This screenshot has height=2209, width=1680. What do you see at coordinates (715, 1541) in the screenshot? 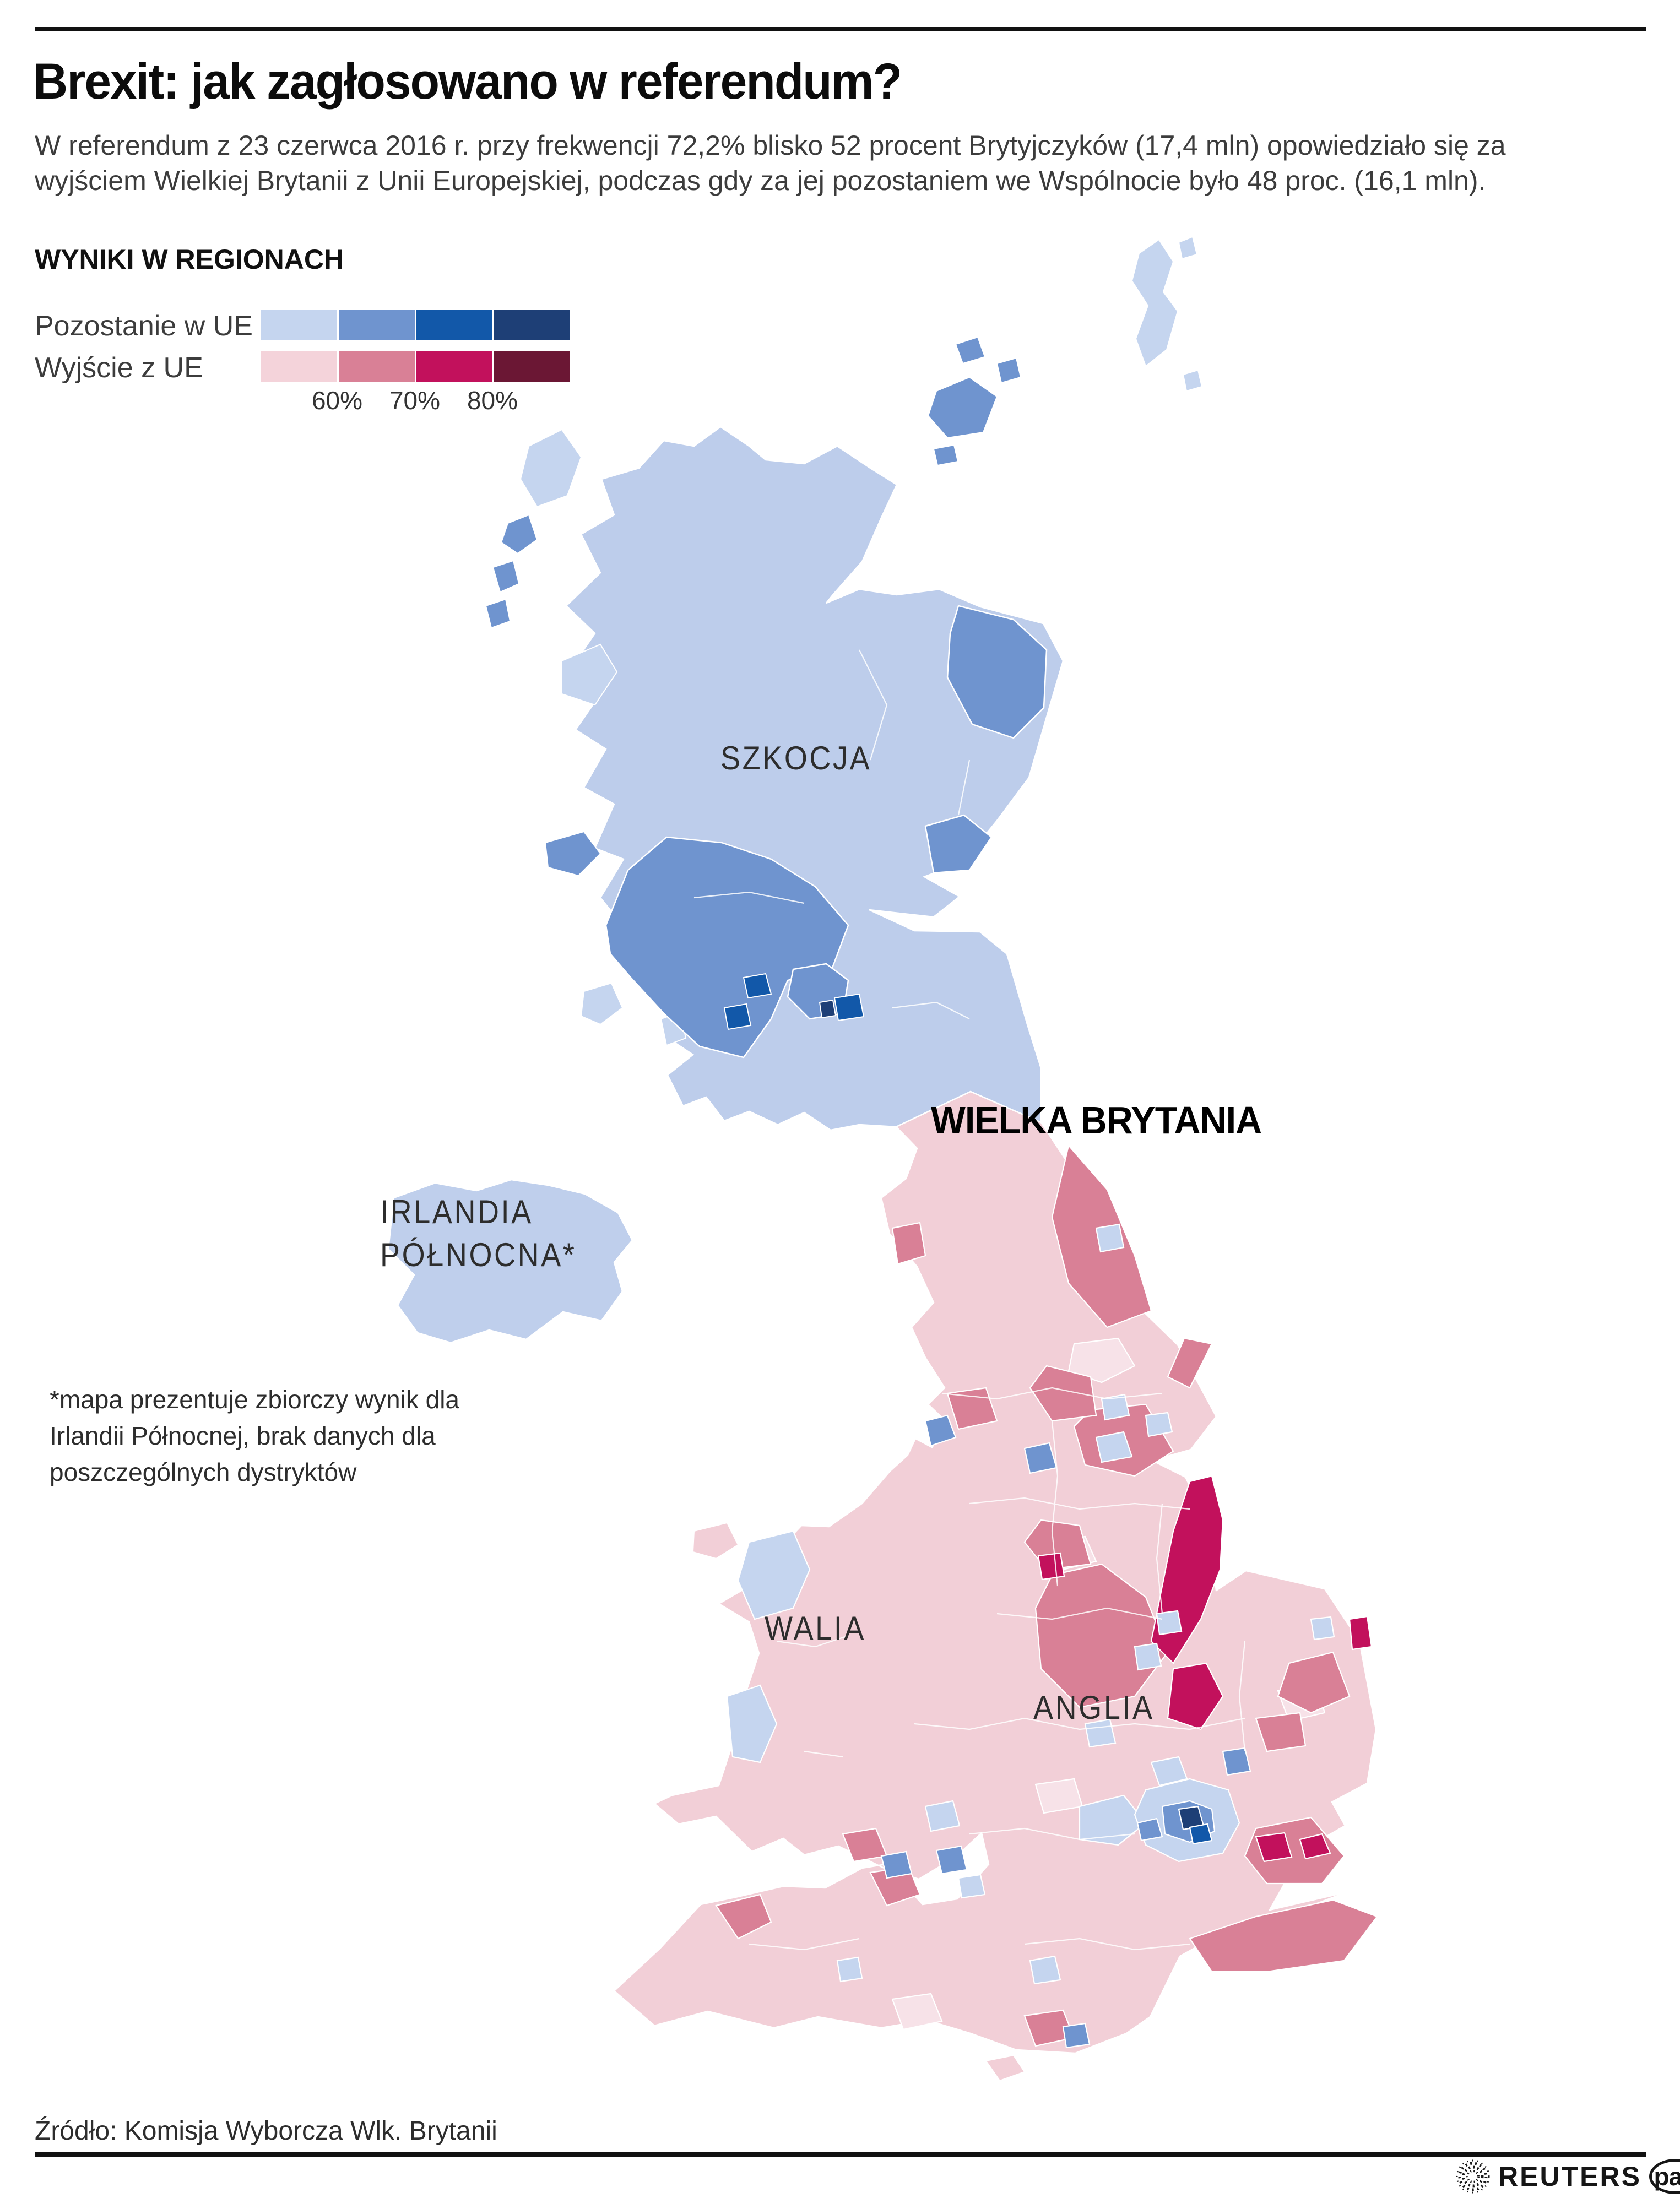
I see `map-anglesey` at bounding box center [715, 1541].